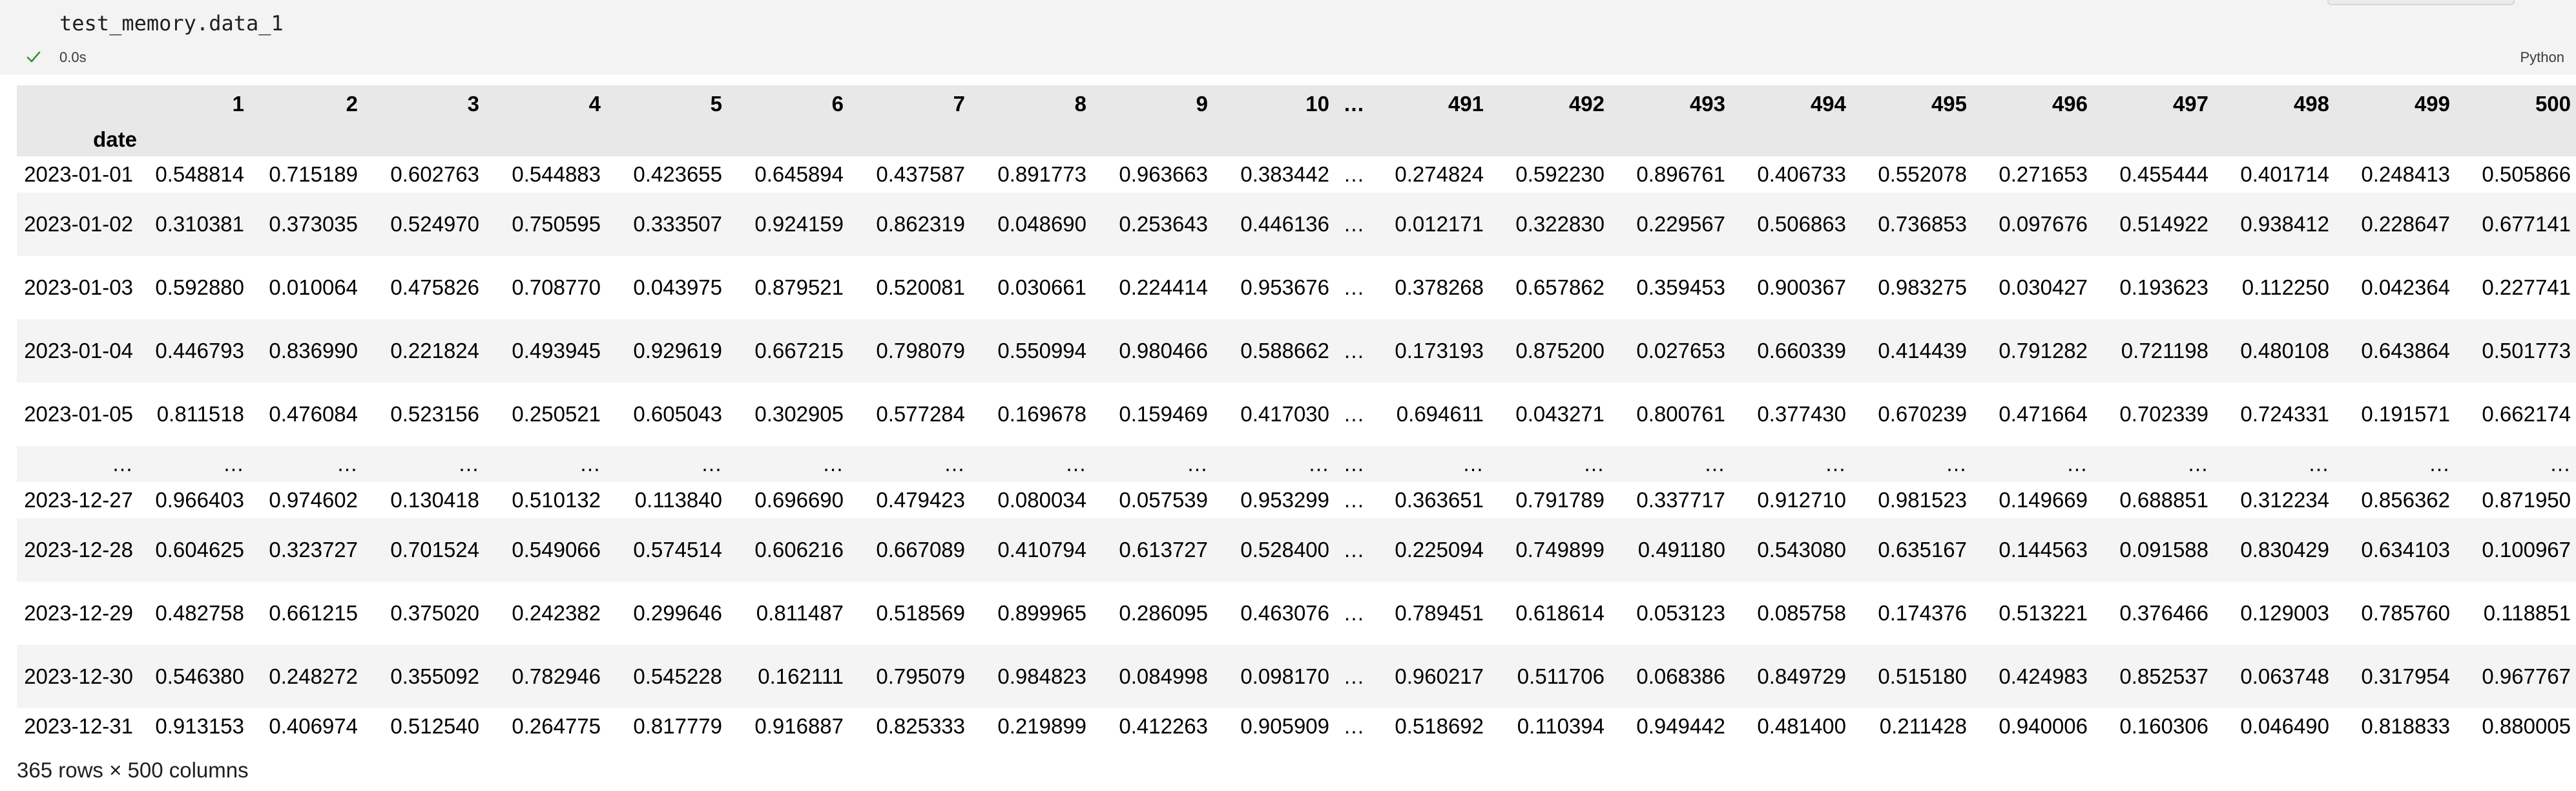 Image resolution: width=2576 pixels, height=791 pixels. Describe the element at coordinates (2526, 174) in the screenshot. I see `table-cell: 0.505866` at that location.